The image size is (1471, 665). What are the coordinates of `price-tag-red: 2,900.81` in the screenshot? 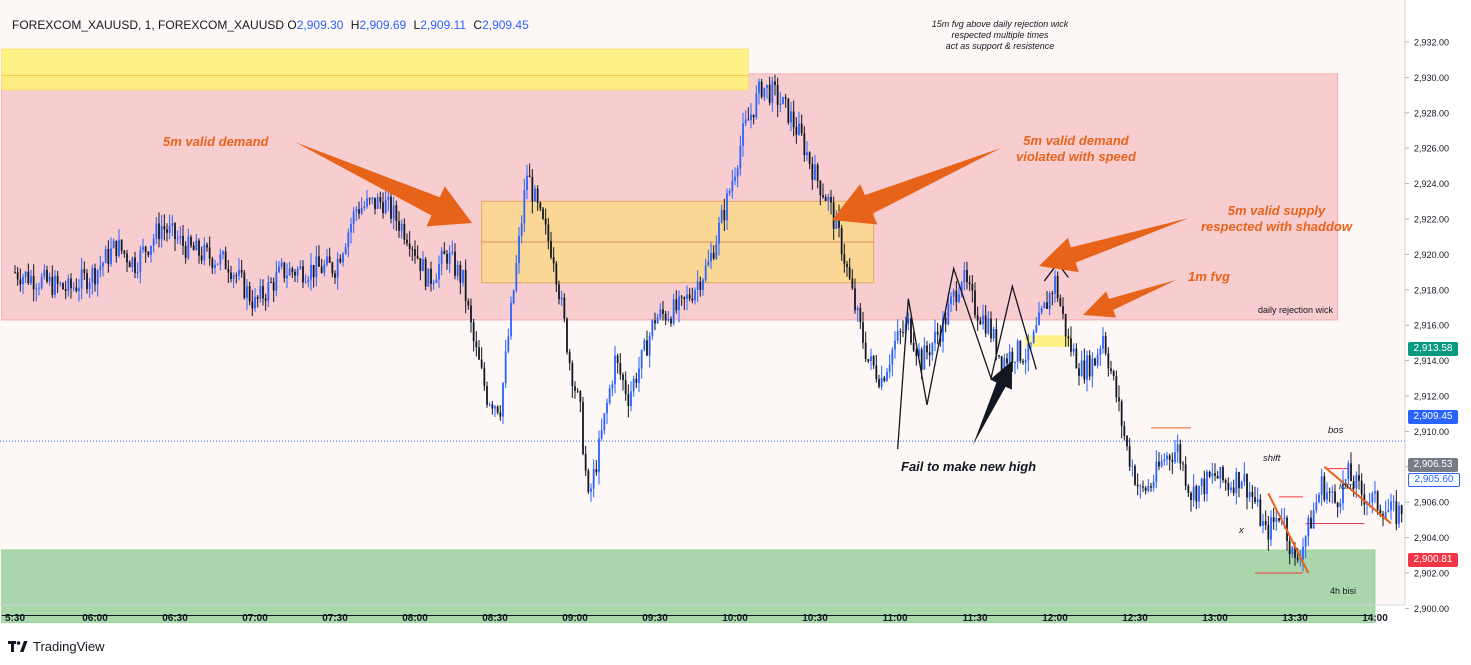 It's located at (1433, 560).